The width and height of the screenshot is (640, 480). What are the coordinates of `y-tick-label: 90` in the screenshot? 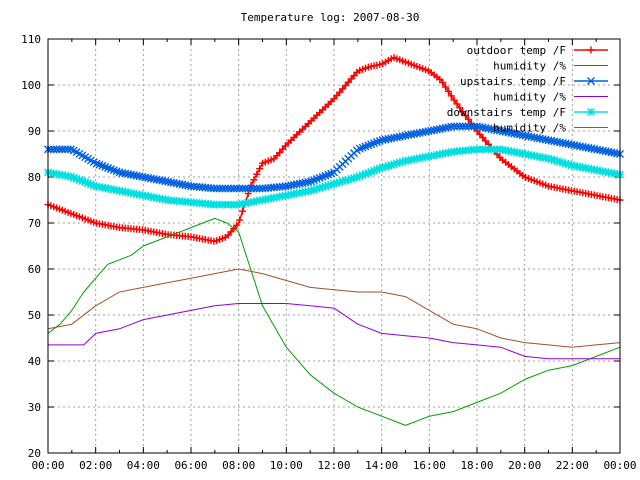 It's located at (34, 131).